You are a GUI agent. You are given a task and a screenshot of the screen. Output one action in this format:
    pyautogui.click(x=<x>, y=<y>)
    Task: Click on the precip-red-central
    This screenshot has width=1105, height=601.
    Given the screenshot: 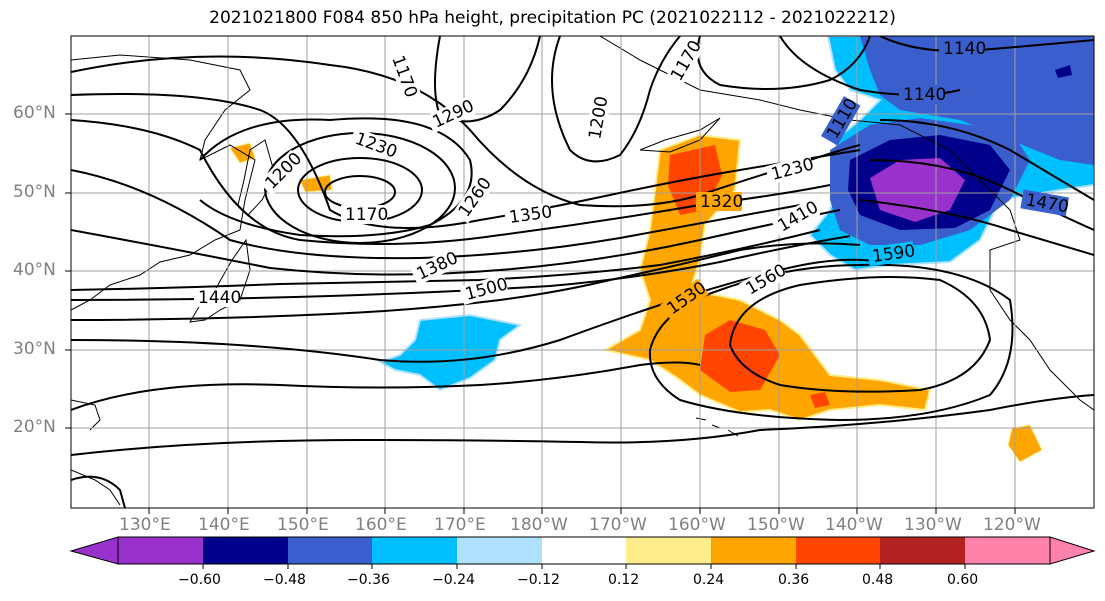 What is the action you would take?
    pyautogui.click(x=740, y=356)
    